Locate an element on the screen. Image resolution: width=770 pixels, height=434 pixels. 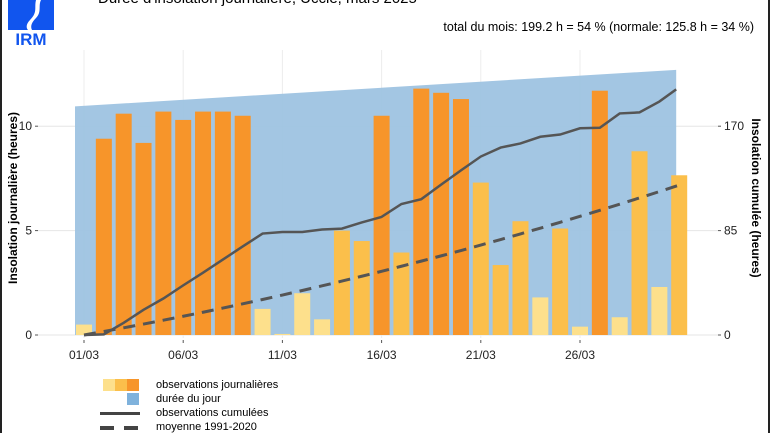
frame-right is located at coordinates (769, 216).